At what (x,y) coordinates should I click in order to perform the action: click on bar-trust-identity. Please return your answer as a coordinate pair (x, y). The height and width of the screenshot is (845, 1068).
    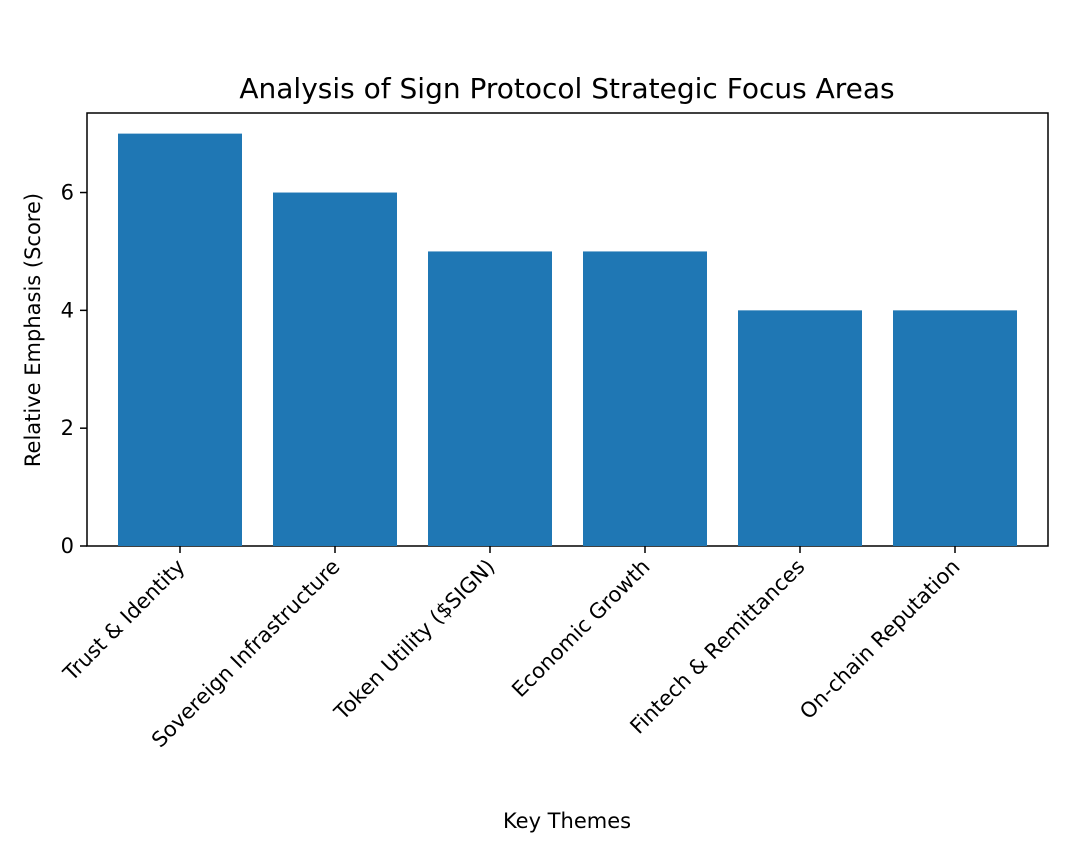
    Looking at the image, I should click on (180, 339).